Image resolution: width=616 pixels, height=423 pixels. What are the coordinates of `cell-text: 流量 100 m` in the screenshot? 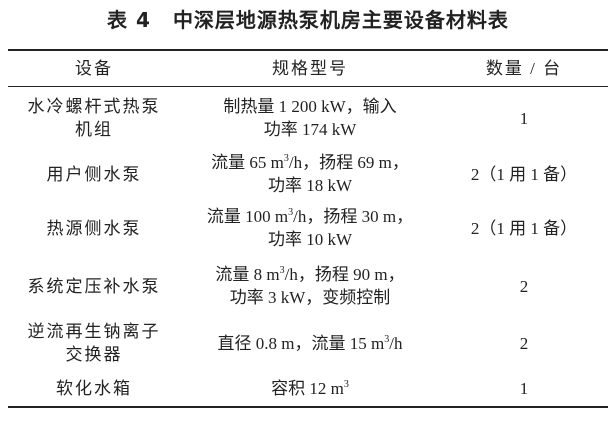 It's located at (247, 216).